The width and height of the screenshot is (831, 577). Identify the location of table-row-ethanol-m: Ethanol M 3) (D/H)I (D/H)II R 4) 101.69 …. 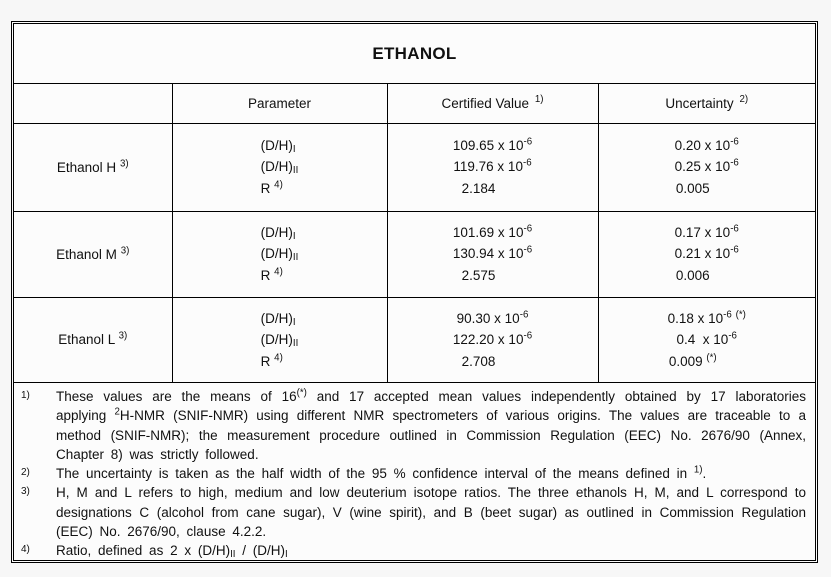
(414, 254).